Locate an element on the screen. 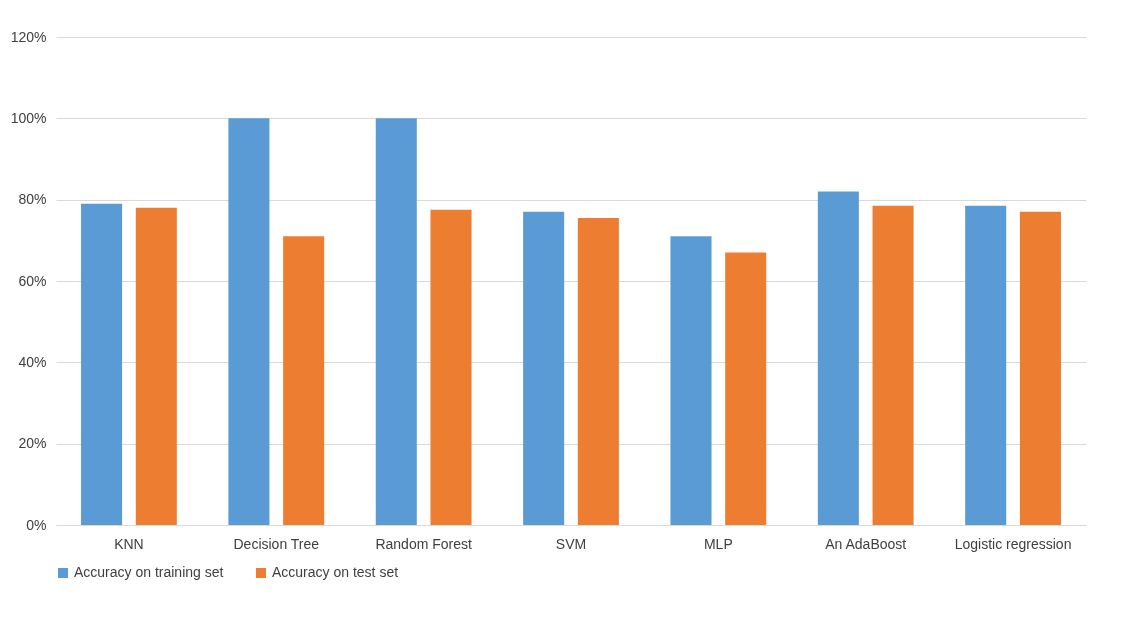  x-tick-label: Random Forest is located at coordinates (423, 543).